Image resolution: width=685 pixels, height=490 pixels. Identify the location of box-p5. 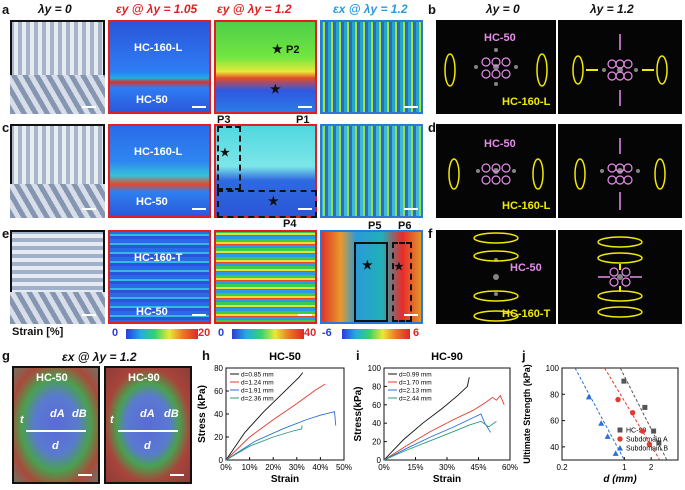
(371, 282).